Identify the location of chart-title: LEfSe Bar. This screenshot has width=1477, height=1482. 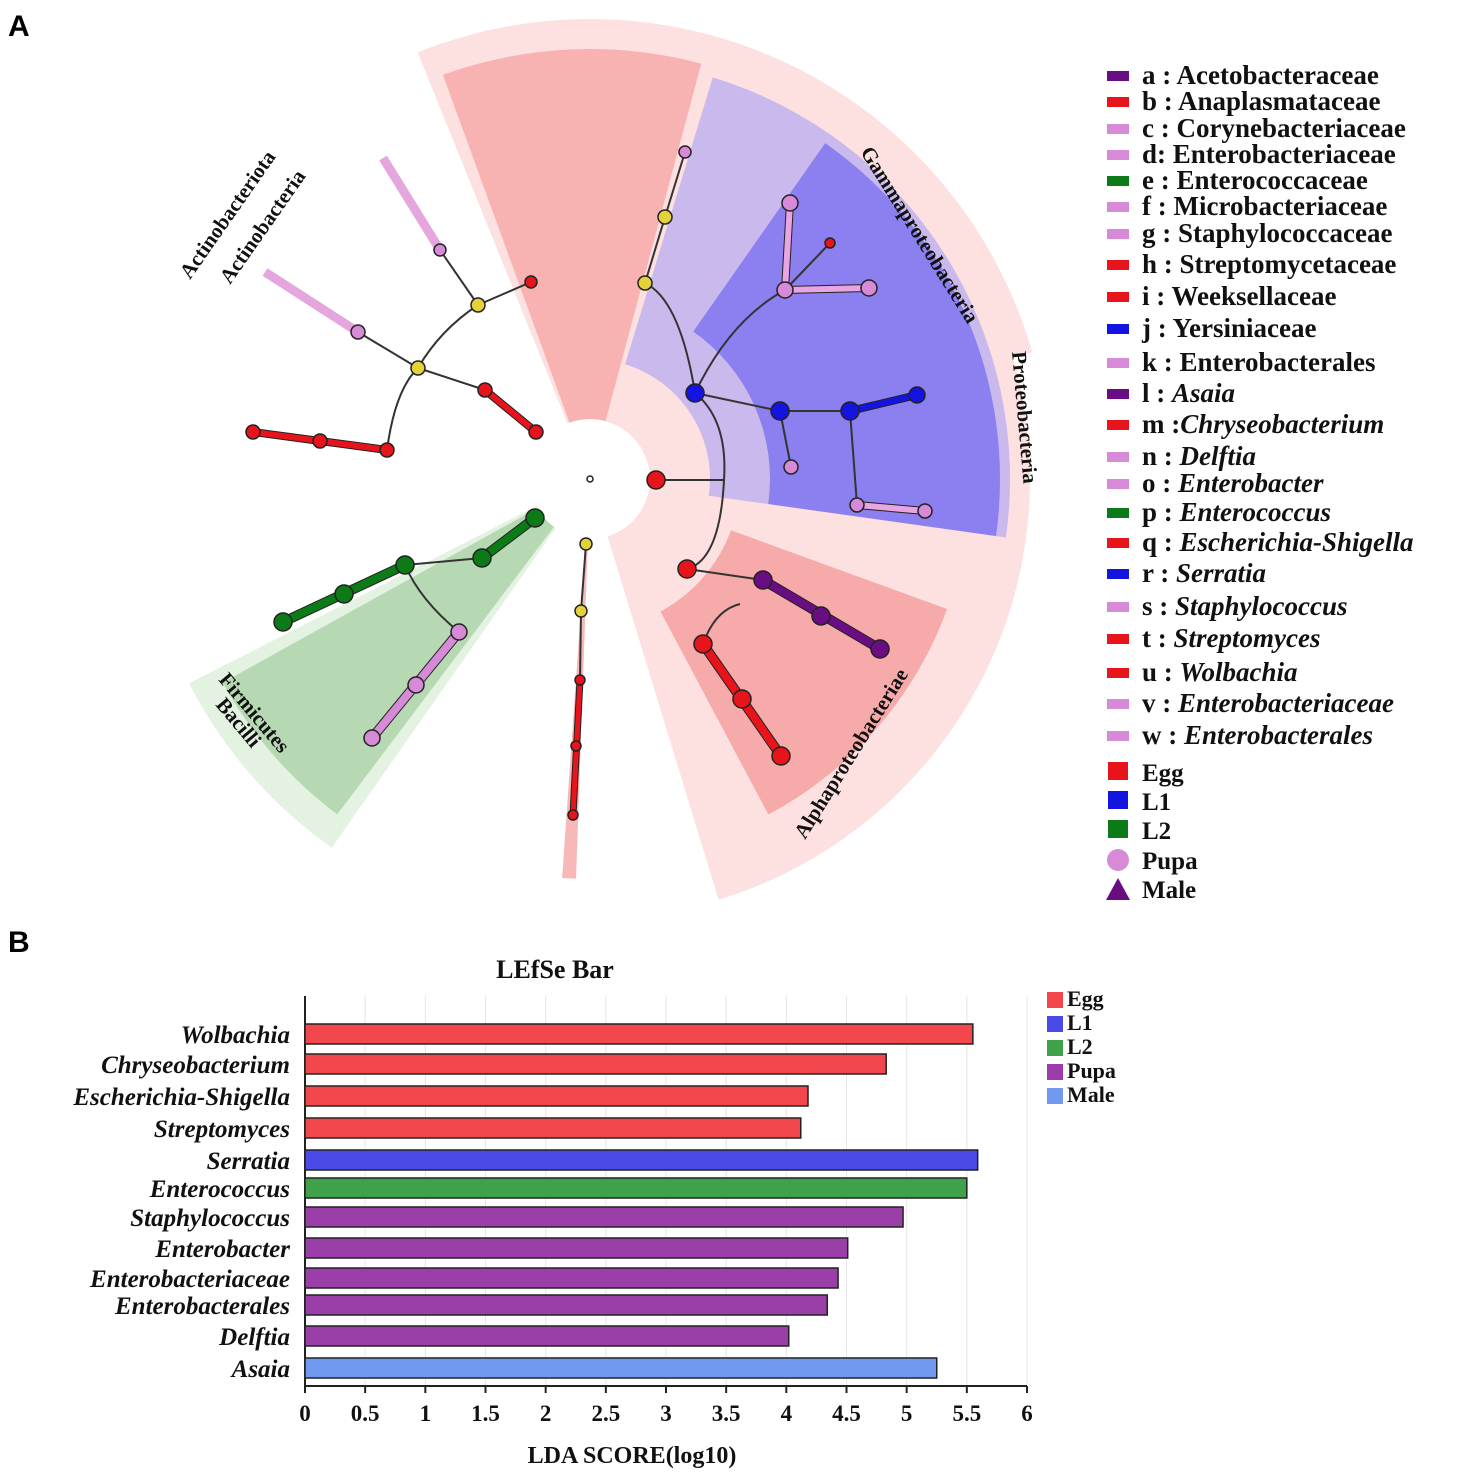
(555, 969).